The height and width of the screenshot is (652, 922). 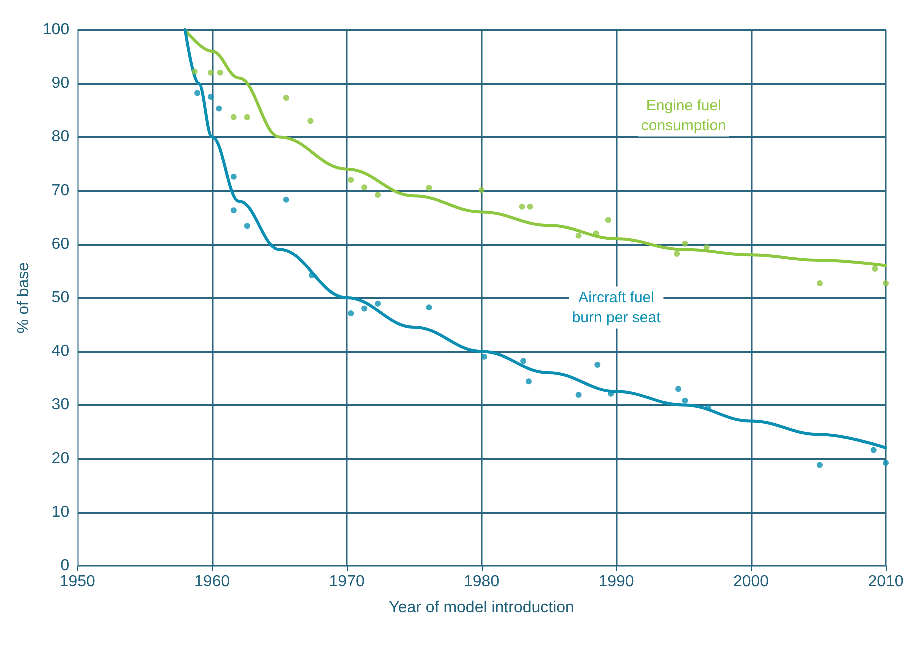 What do you see at coordinates (65, 566) in the screenshot?
I see `y-tick-label: 0` at bounding box center [65, 566].